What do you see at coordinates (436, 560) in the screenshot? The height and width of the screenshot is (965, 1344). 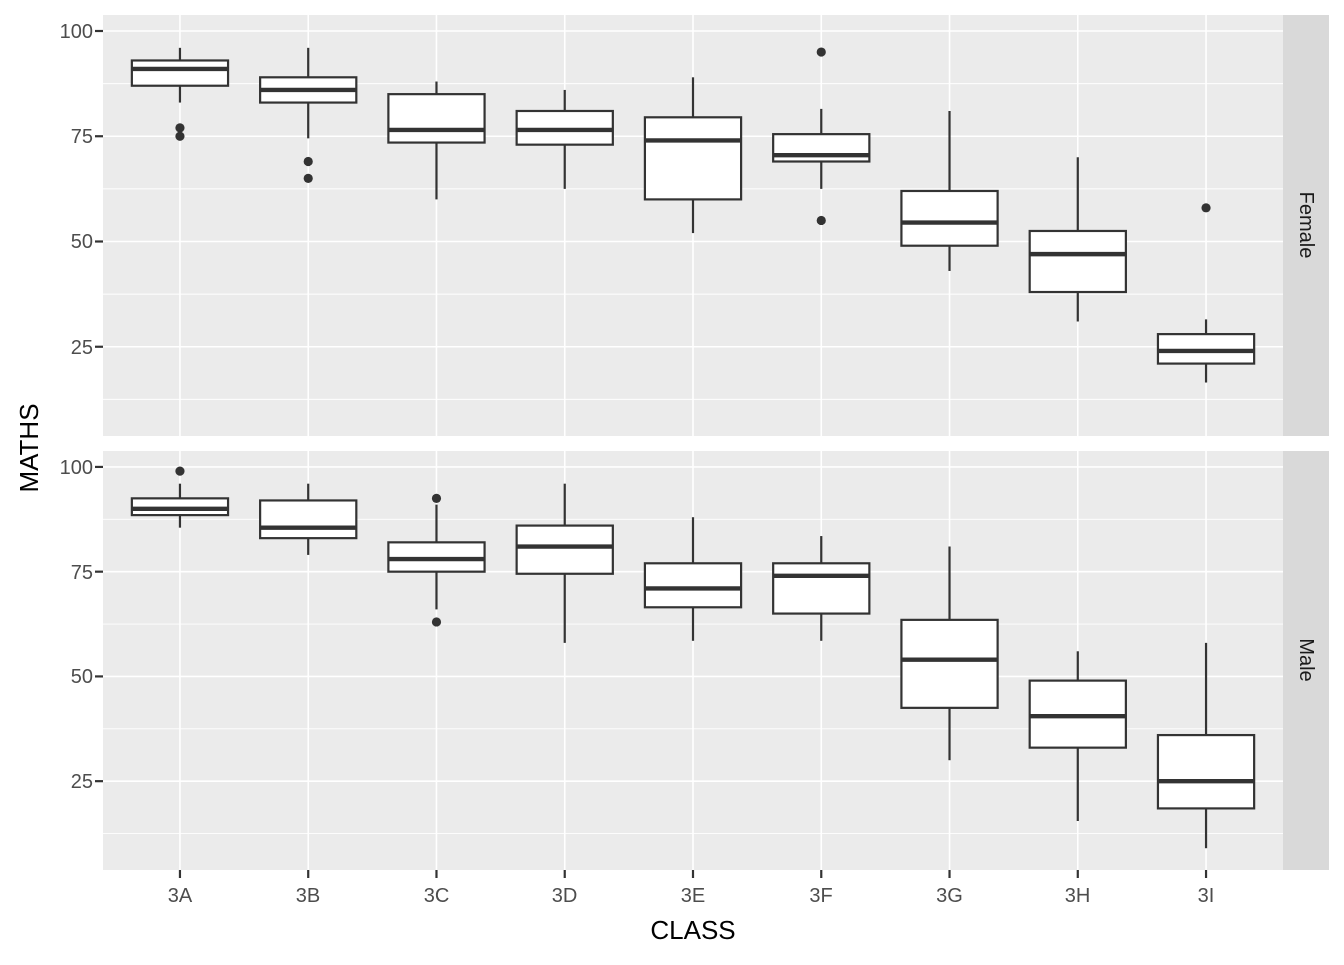 I see `boxplot-male-3C` at bounding box center [436, 560].